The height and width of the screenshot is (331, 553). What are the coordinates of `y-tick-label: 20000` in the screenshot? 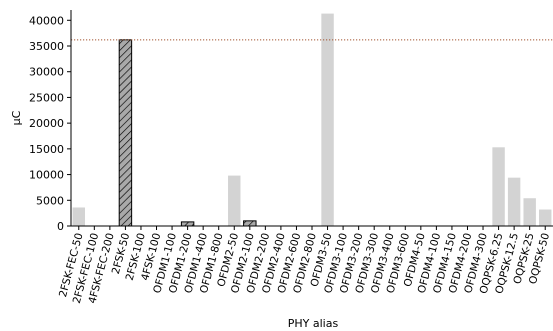 It's located at (46, 123).